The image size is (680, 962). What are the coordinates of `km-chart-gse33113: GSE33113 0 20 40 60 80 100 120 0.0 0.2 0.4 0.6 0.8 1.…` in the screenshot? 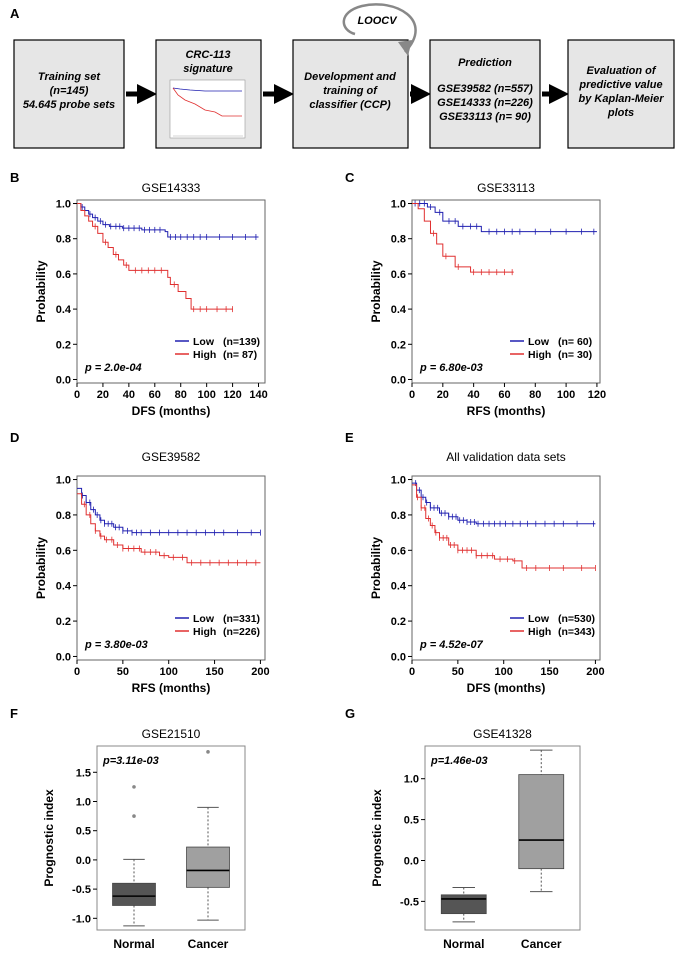 It's located at (487, 299).